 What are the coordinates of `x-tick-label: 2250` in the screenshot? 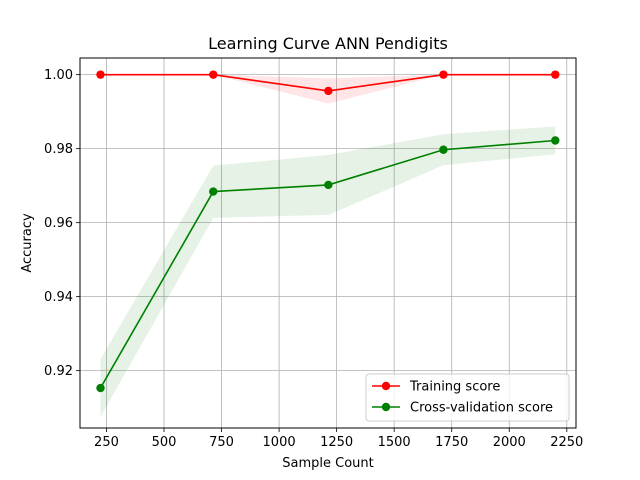 It's located at (566, 442).